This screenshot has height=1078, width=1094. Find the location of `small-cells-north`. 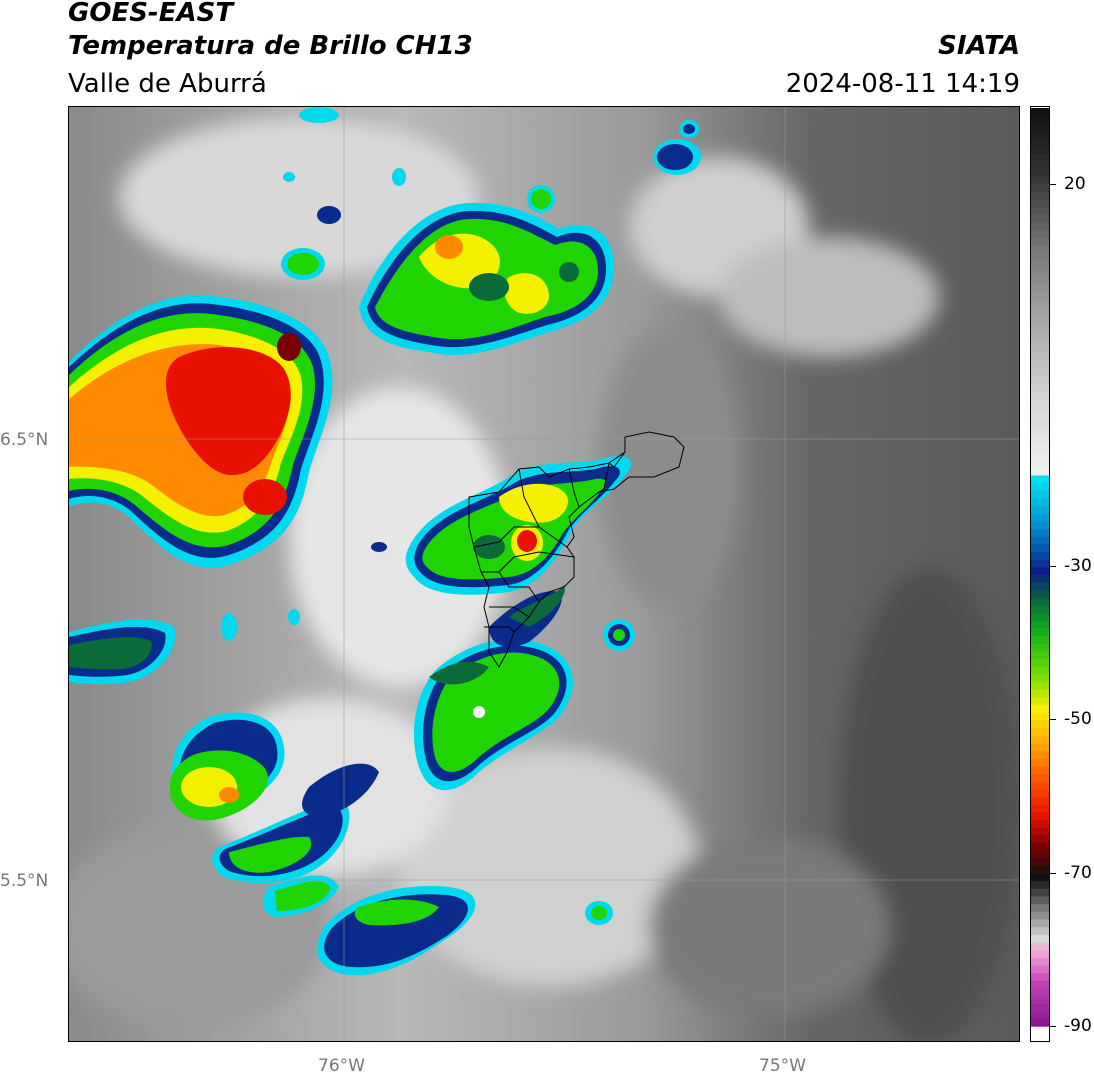

small-cells-north is located at coordinates (491, 193).